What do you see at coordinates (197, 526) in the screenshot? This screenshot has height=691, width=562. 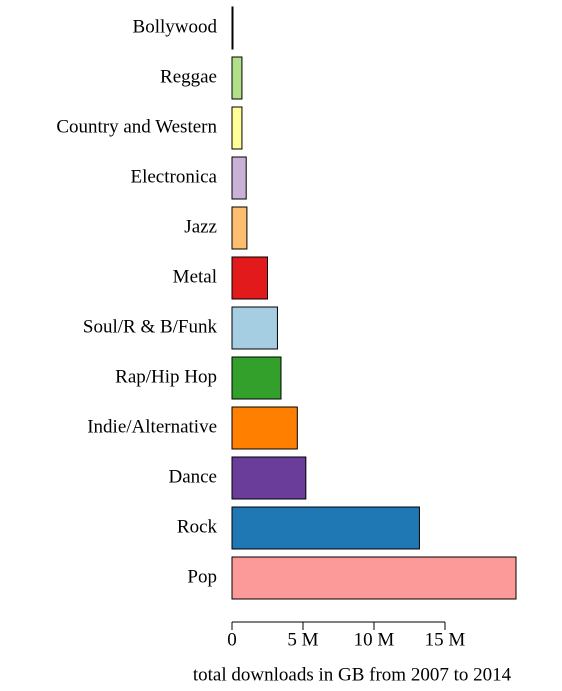 I see `y-tick-label: Rock` at bounding box center [197, 526].